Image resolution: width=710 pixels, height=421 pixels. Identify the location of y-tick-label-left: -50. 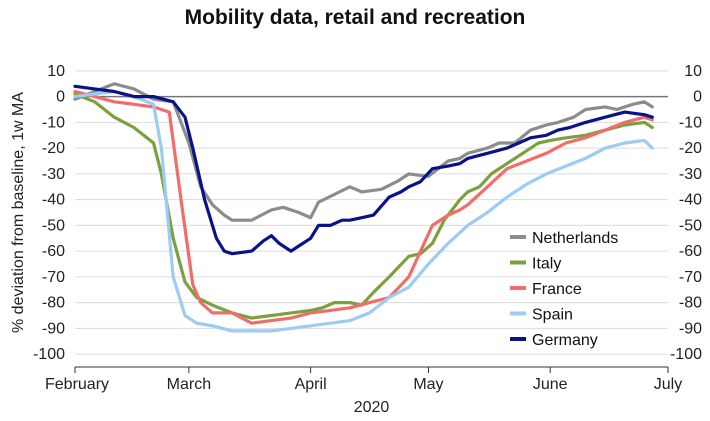
(53, 225).